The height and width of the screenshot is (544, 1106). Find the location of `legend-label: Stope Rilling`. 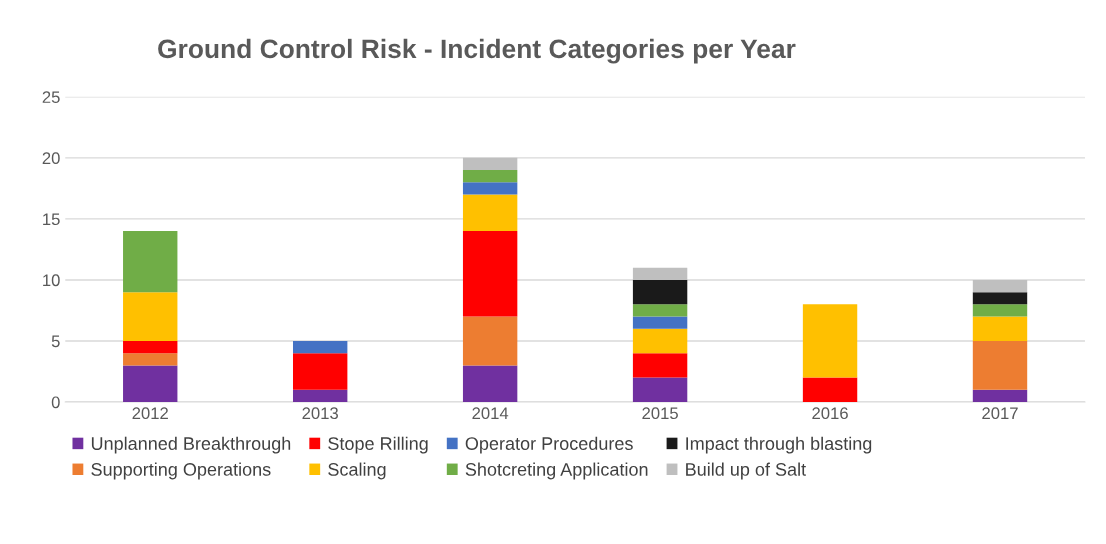

legend-label: Stope Rilling is located at coordinates (378, 445).